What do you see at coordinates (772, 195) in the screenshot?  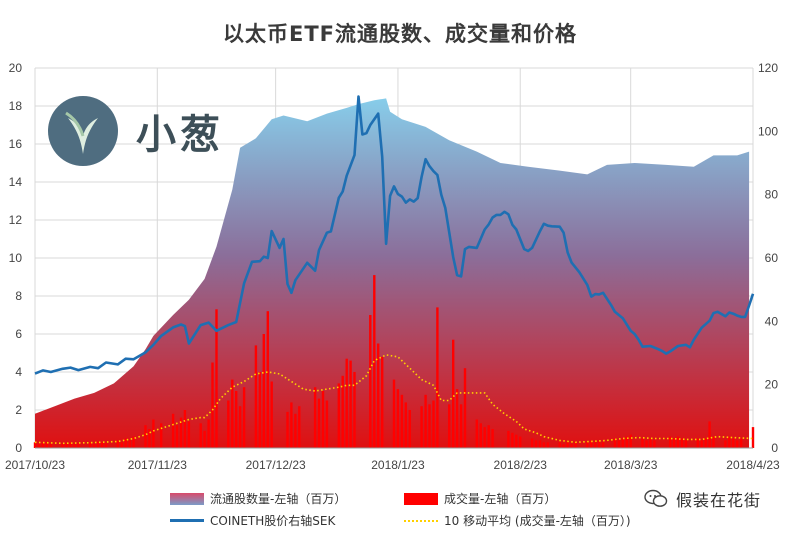 I see `y-right-tick-label: 80` at bounding box center [772, 195].